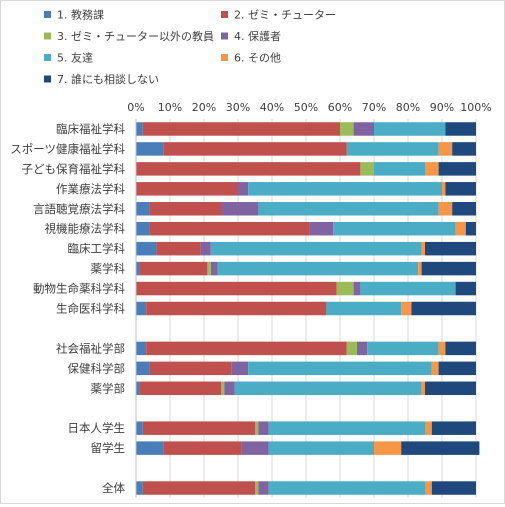  I want to click on legend-label-2: 2. ゼミ・チューター, so click(285, 15).